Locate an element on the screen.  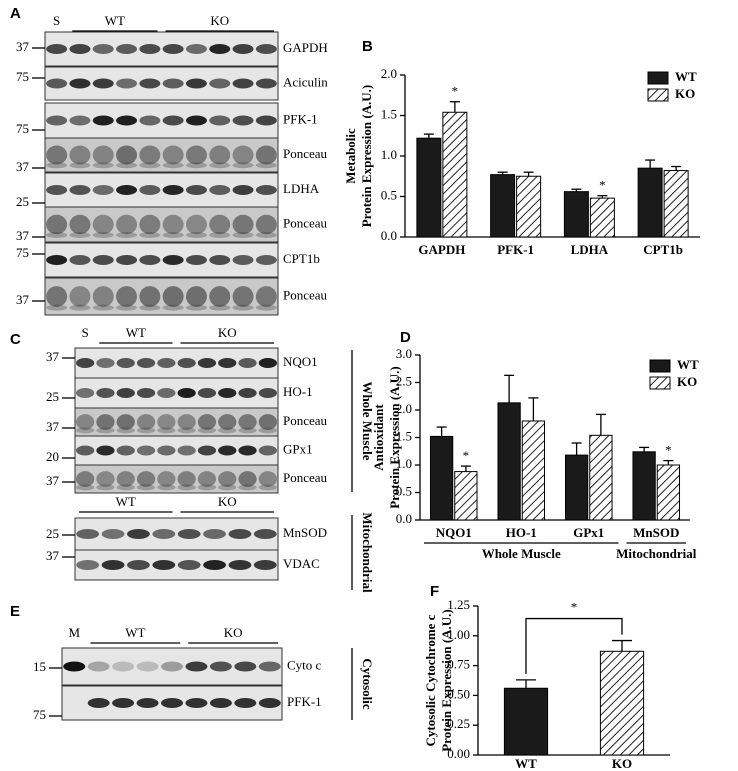
blot-label: MnSOD is located at coordinates (305, 532).